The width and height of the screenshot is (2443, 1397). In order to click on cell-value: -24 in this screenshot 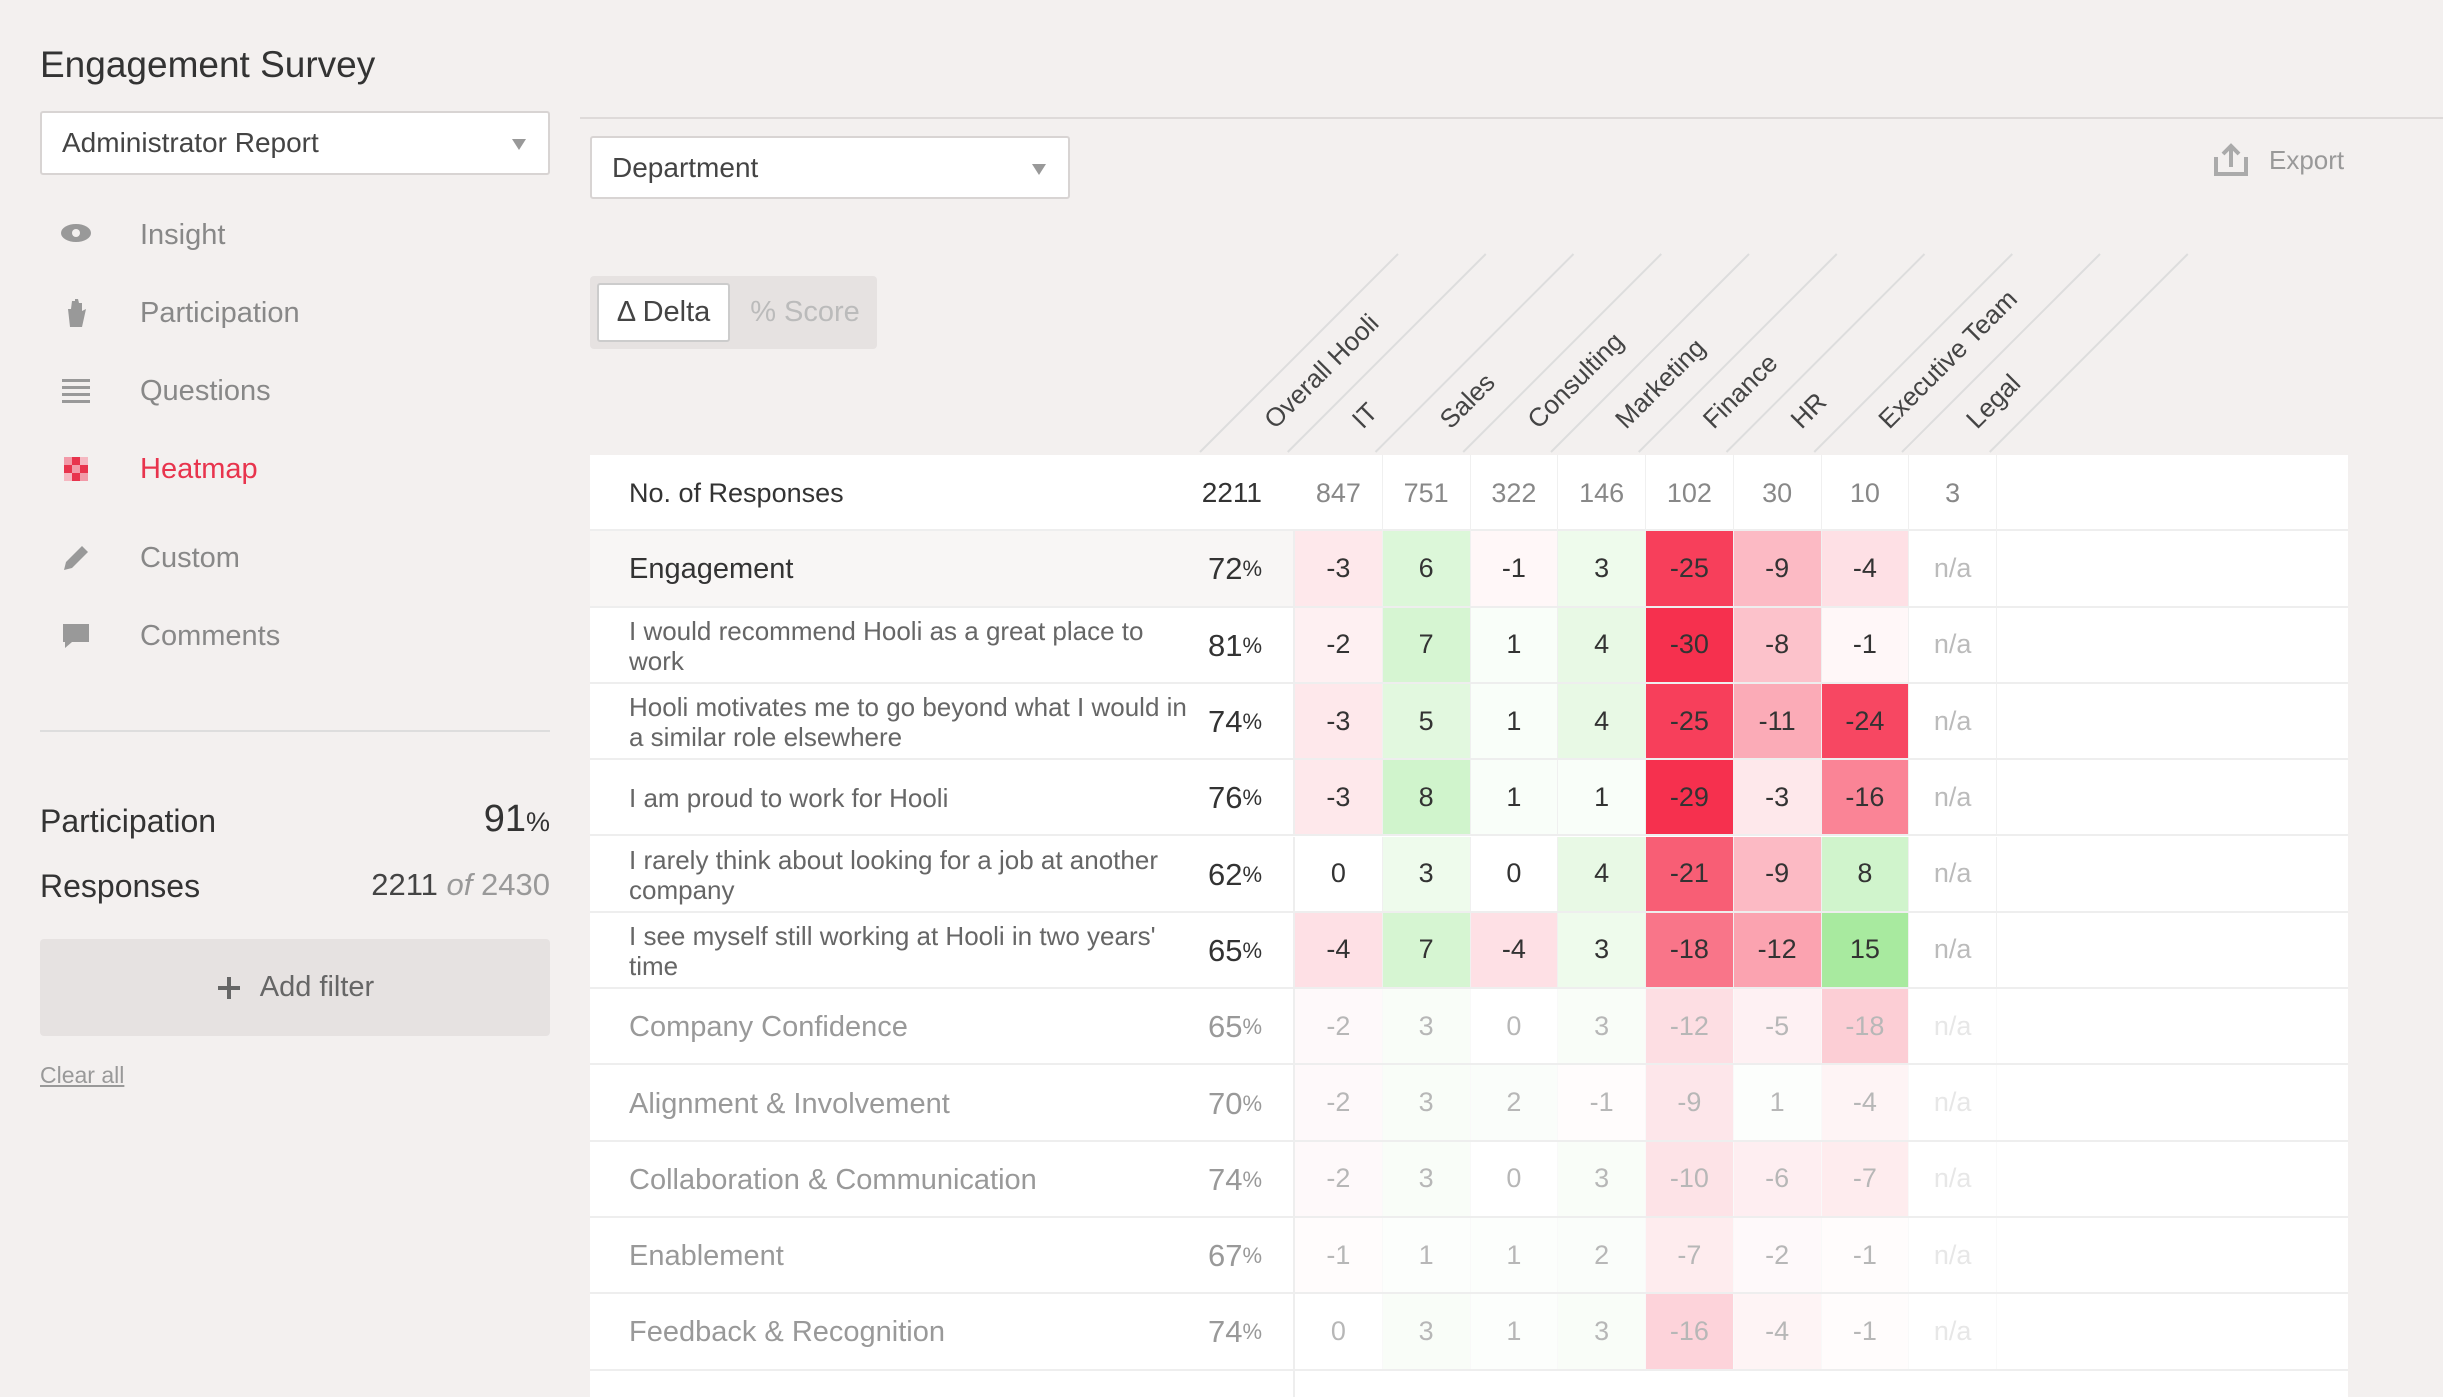, I will do `click(1865, 720)`.